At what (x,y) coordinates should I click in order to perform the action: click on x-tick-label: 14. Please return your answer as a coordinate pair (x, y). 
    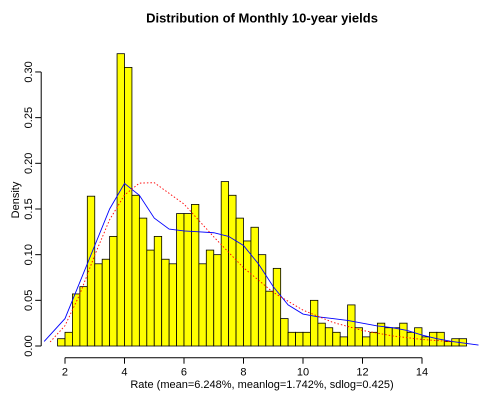
    Looking at the image, I should click on (422, 373).